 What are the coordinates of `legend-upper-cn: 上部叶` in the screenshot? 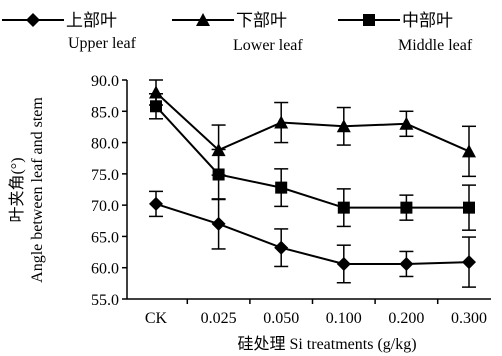 It's located at (91, 20).